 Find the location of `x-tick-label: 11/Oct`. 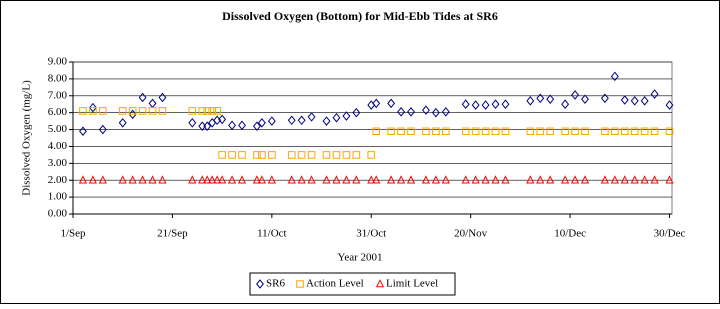

x-tick-label: 11/Oct is located at coordinates (272, 234).